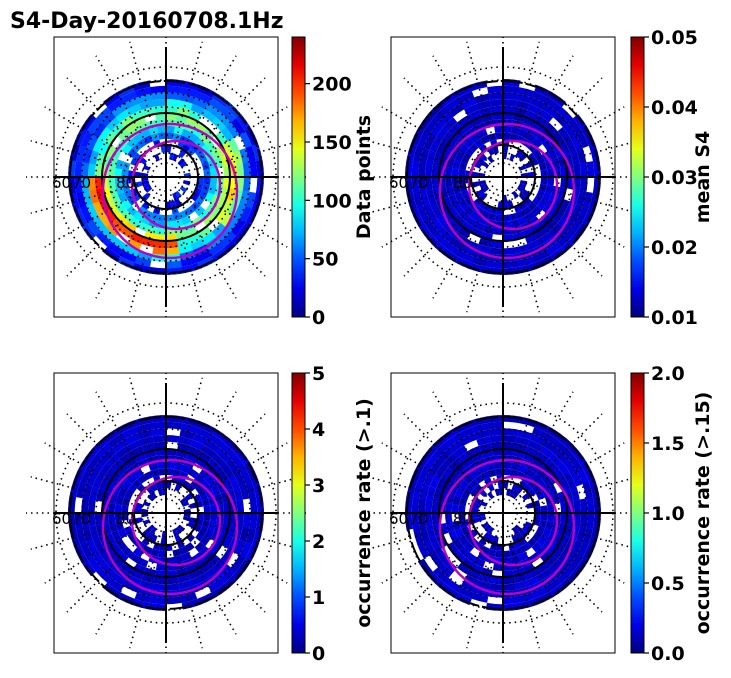  Describe the element at coordinates (674, 178) in the screenshot. I see `colorbar-tick-label: 0.03` at that location.